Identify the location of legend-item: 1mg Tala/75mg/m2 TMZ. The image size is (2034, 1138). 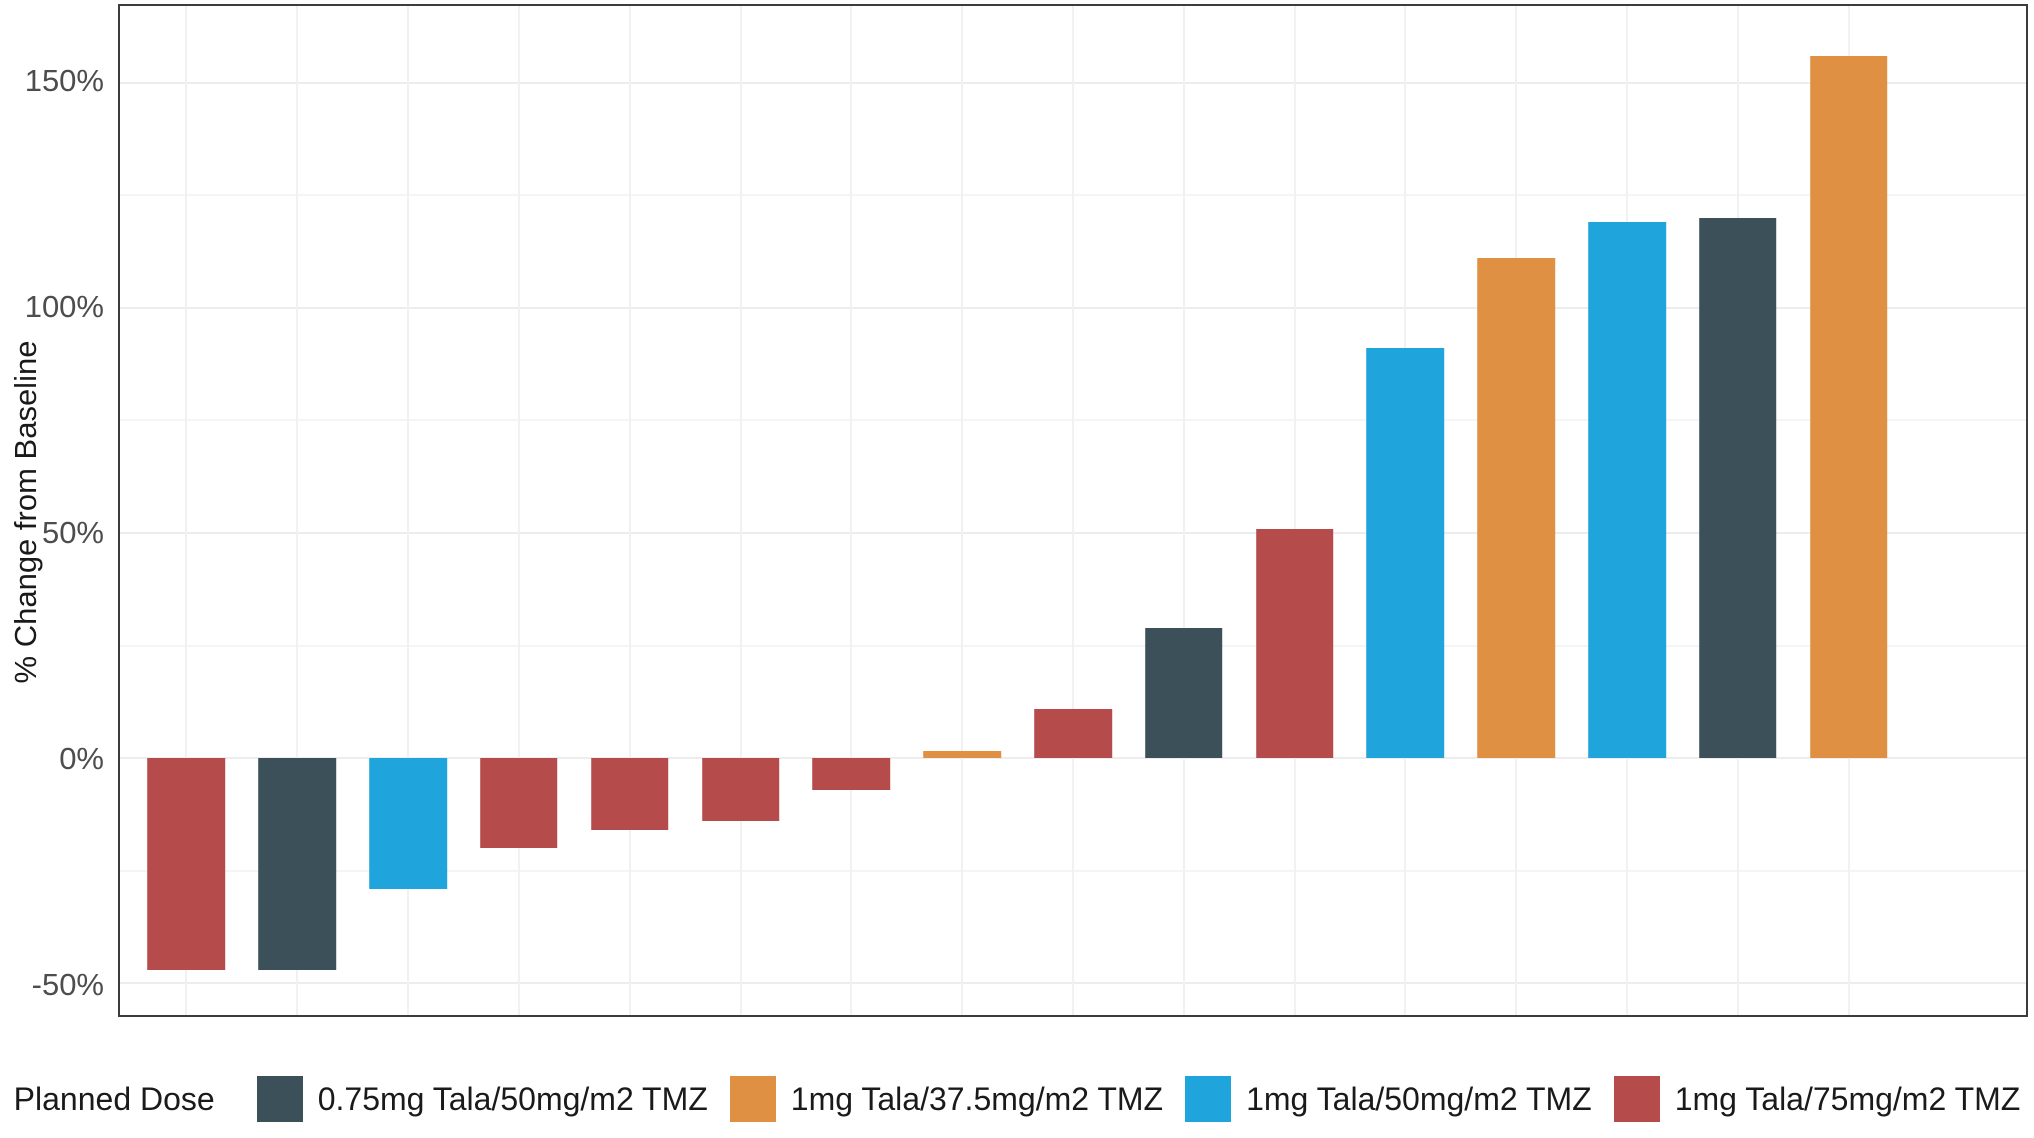
(1817, 1099).